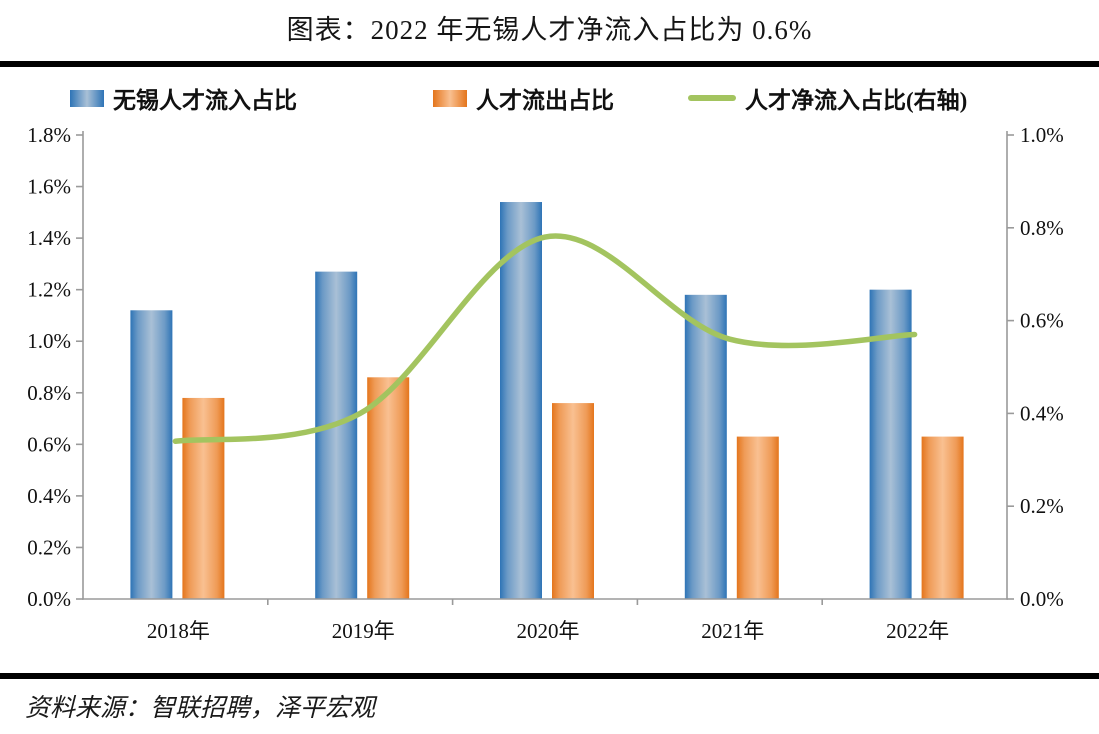 The height and width of the screenshot is (734, 1099). I want to click on legend-label-inflow: 无锡人才流入占比, so click(205, 100).